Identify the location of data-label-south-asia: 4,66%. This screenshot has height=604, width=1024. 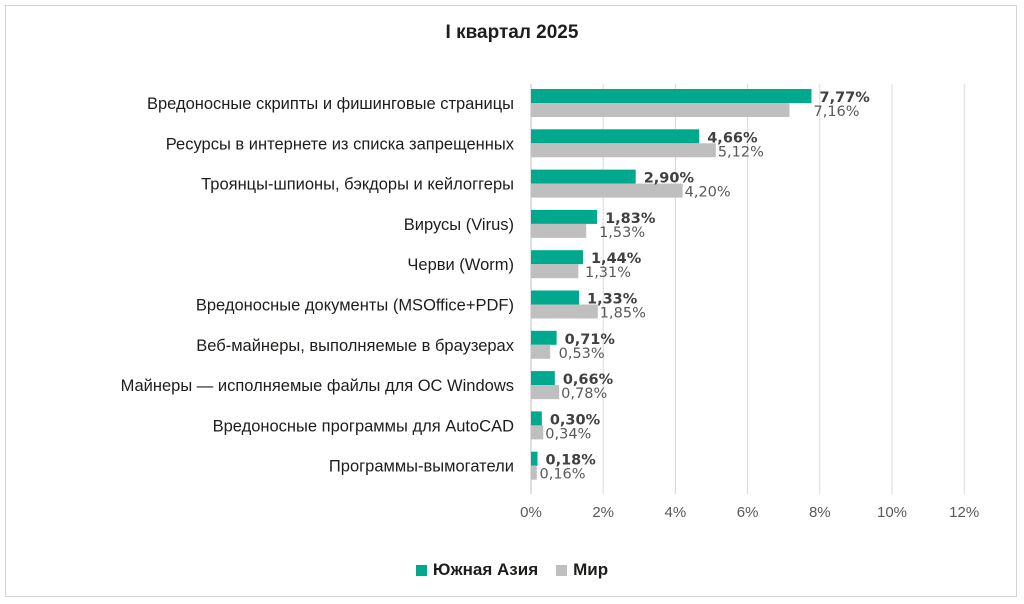
(732, 138).